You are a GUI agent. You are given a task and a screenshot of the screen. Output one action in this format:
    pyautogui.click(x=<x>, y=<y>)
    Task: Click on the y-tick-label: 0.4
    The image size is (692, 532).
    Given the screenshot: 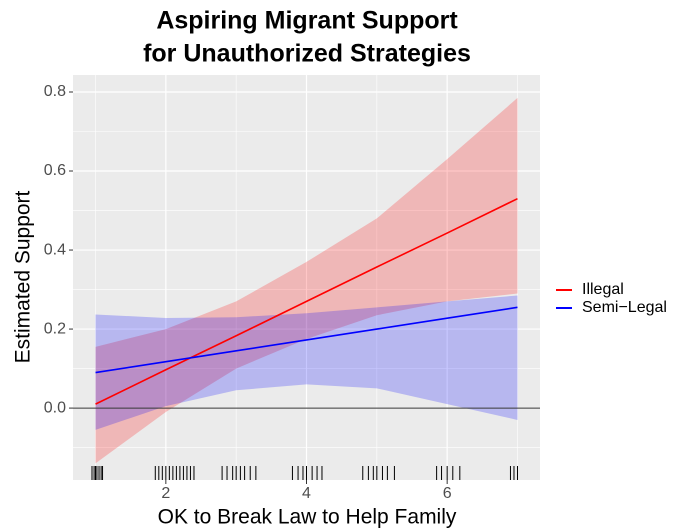 What is the action you would take?
    pyautogui.click(x=55, y=249)
    